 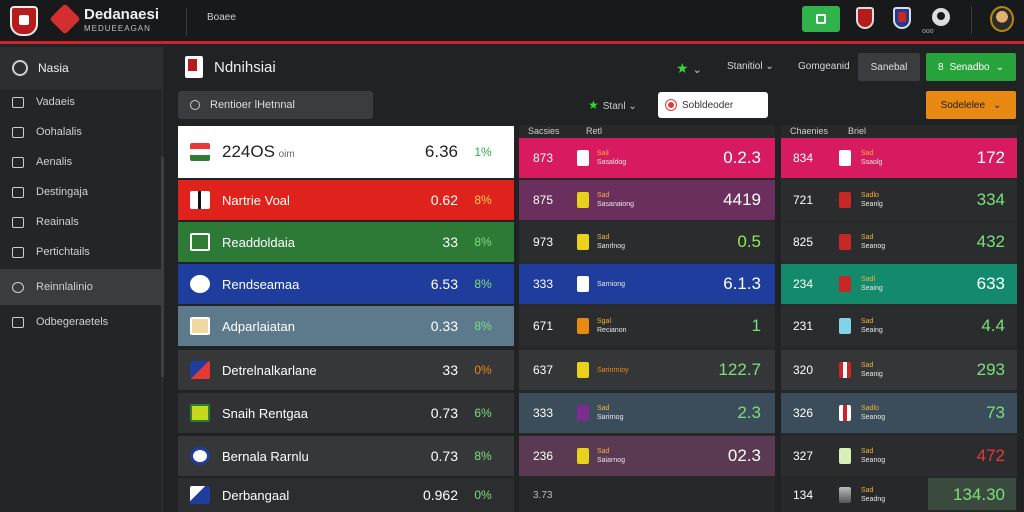 I want to click on favorites-filter: ★ ⌄, so click(x=689, y=68).